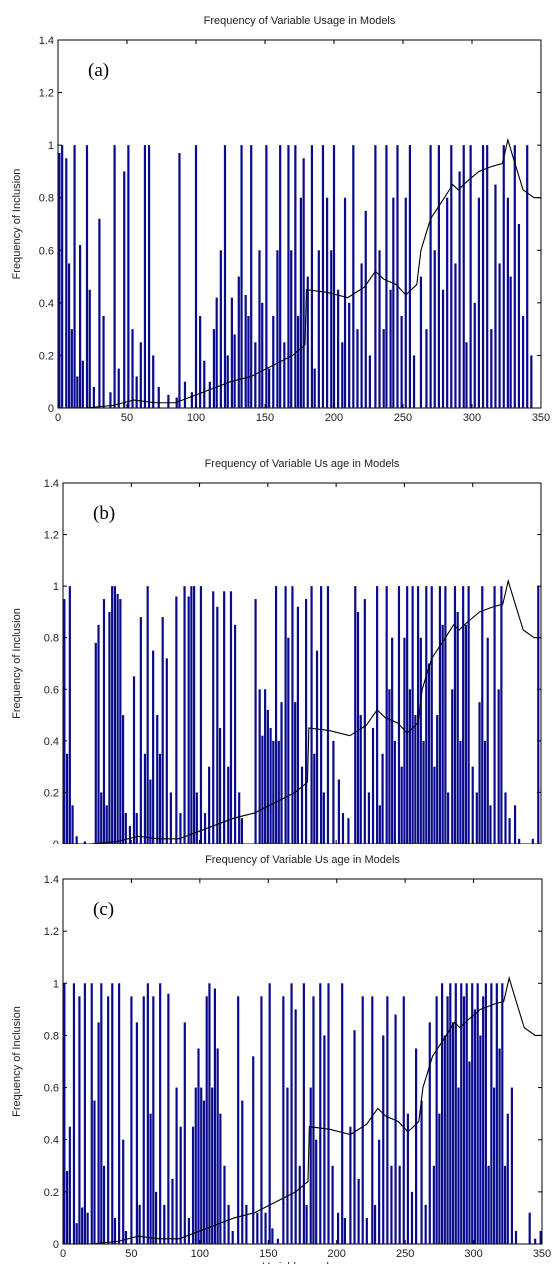  I want to click on panel-label: (b), so click(104, 513).